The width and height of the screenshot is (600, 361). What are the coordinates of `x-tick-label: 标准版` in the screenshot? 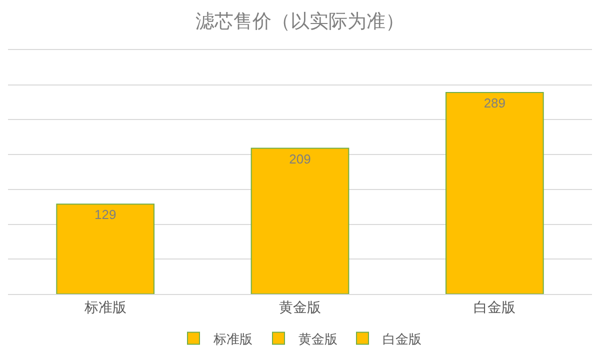 It's located at (104, 306).